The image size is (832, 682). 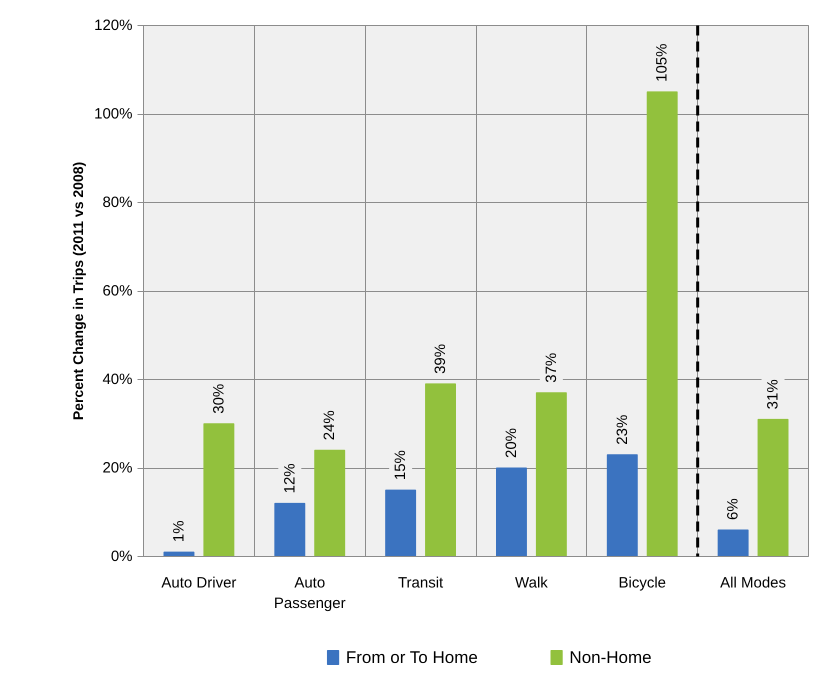 What do you see at coordinates (78, 291) in the screenshot?
I see `y-axis-title: Percent Change in Trips (2011 vs 2008)` at bounding box center [78, 291].